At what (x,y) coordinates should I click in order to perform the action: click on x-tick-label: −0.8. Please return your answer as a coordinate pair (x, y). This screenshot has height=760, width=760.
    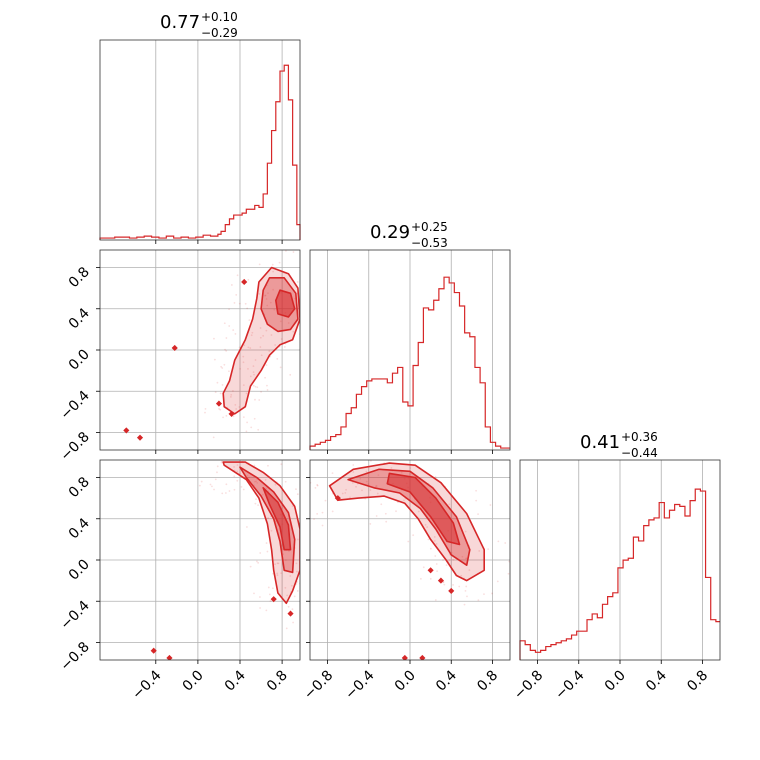
    Looking at the image, I should click on (528, 685).